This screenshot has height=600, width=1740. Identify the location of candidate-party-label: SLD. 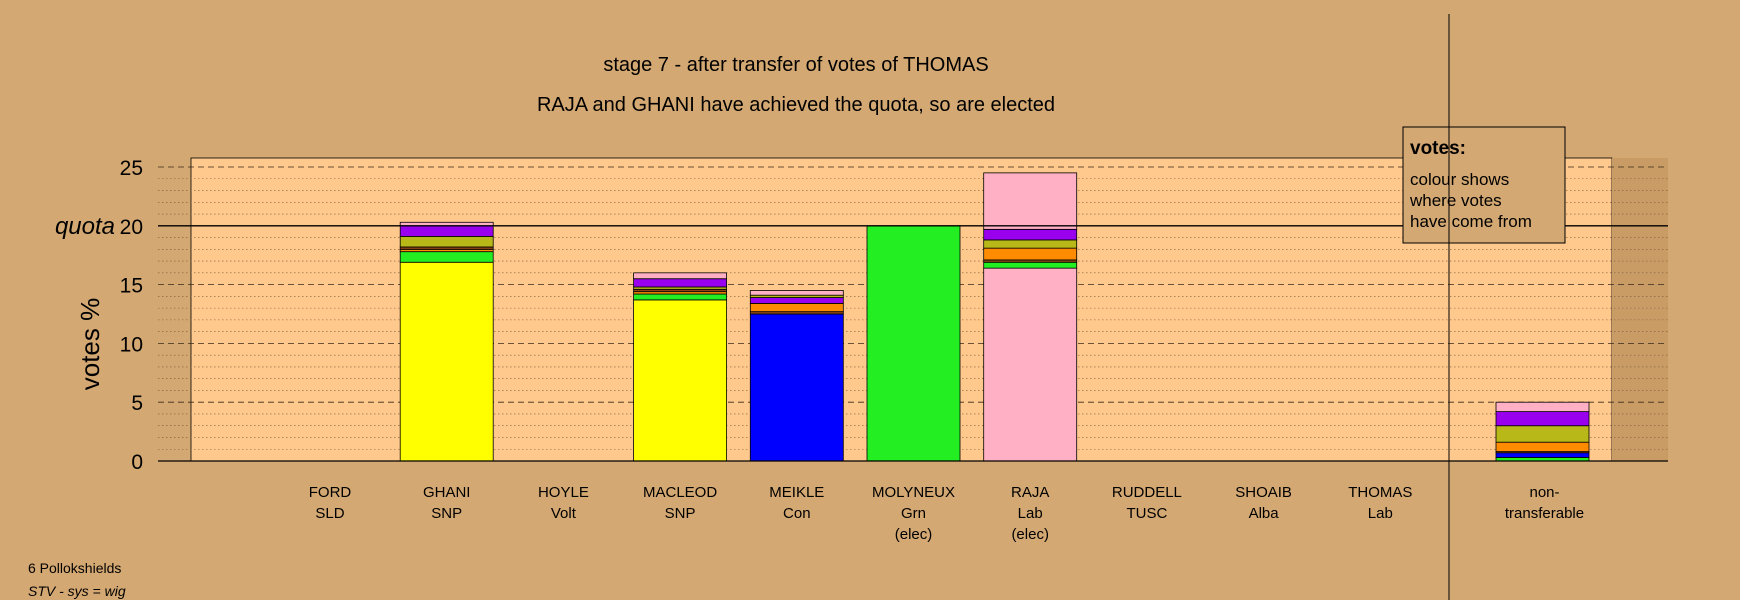
(329, 513).